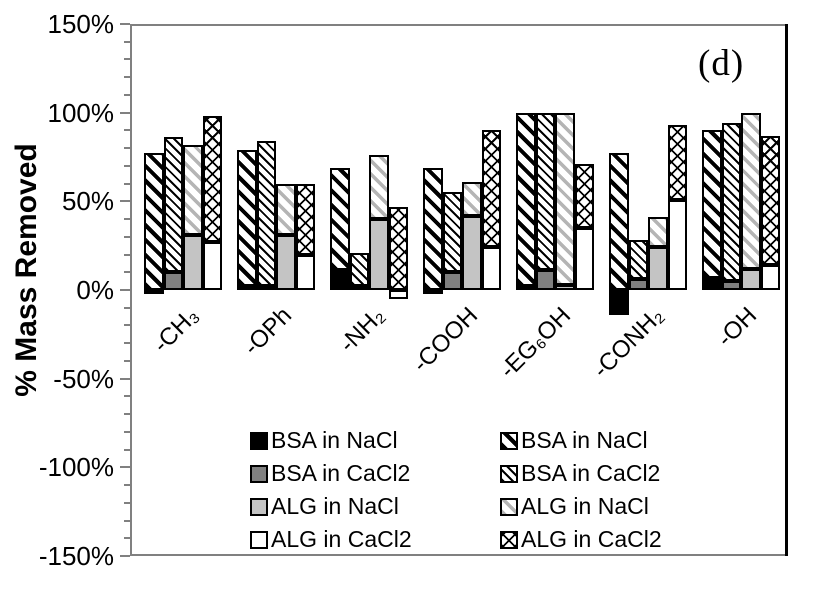 The image size is (819, 593). I want to click on y-tick-label: 100%, so click(81, 112).